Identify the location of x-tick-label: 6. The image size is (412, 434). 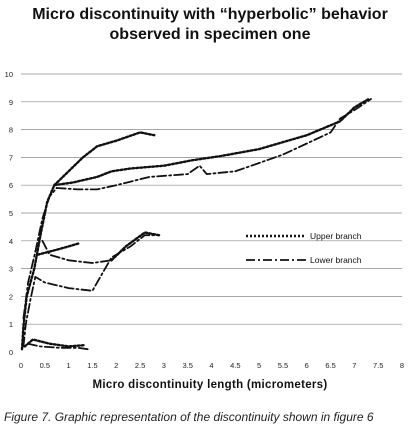
(307, 365).